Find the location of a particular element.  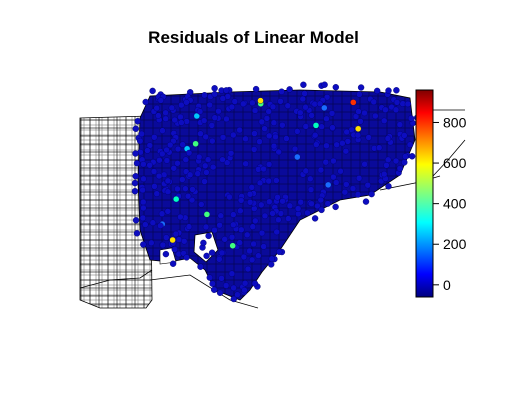

color-legend: 800 600 400 200 0 is located at coordinates (441, 193).